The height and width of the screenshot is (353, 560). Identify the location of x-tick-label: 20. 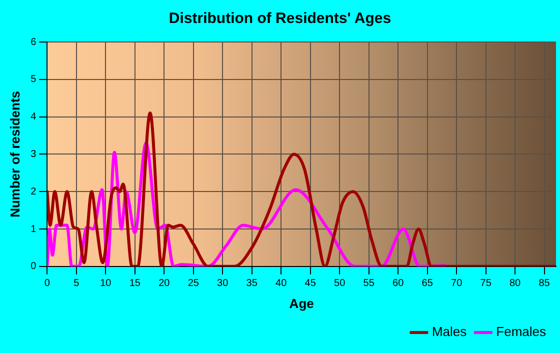
(164, 284).